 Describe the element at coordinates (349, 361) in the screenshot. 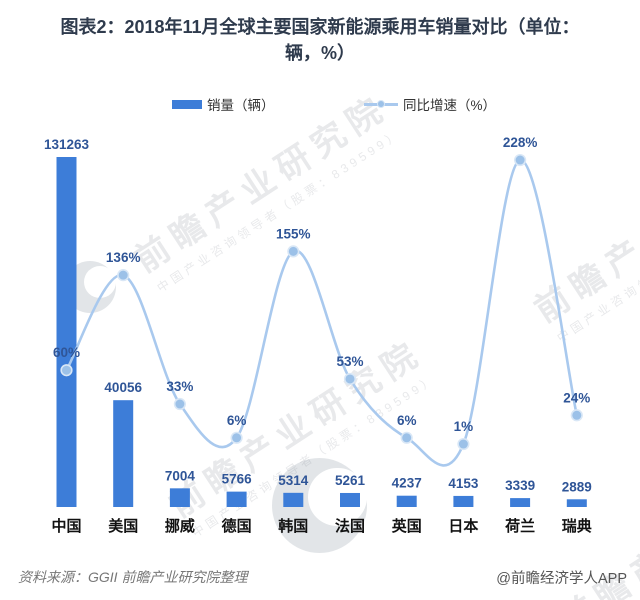

I see `growth-value-label: 53%` at that location.